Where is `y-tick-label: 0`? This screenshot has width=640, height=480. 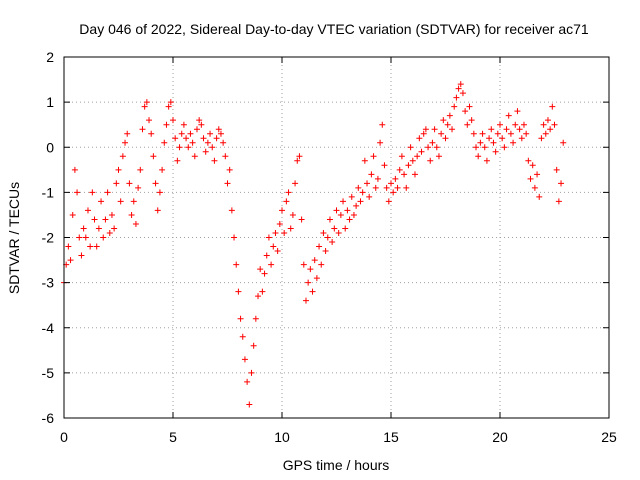 y-tick-label: 0 is located at coordinates (50, 147).